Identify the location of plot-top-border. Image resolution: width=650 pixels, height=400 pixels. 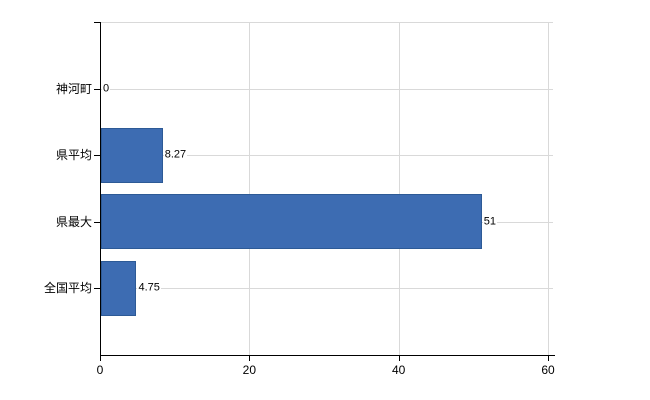
(326, 22).